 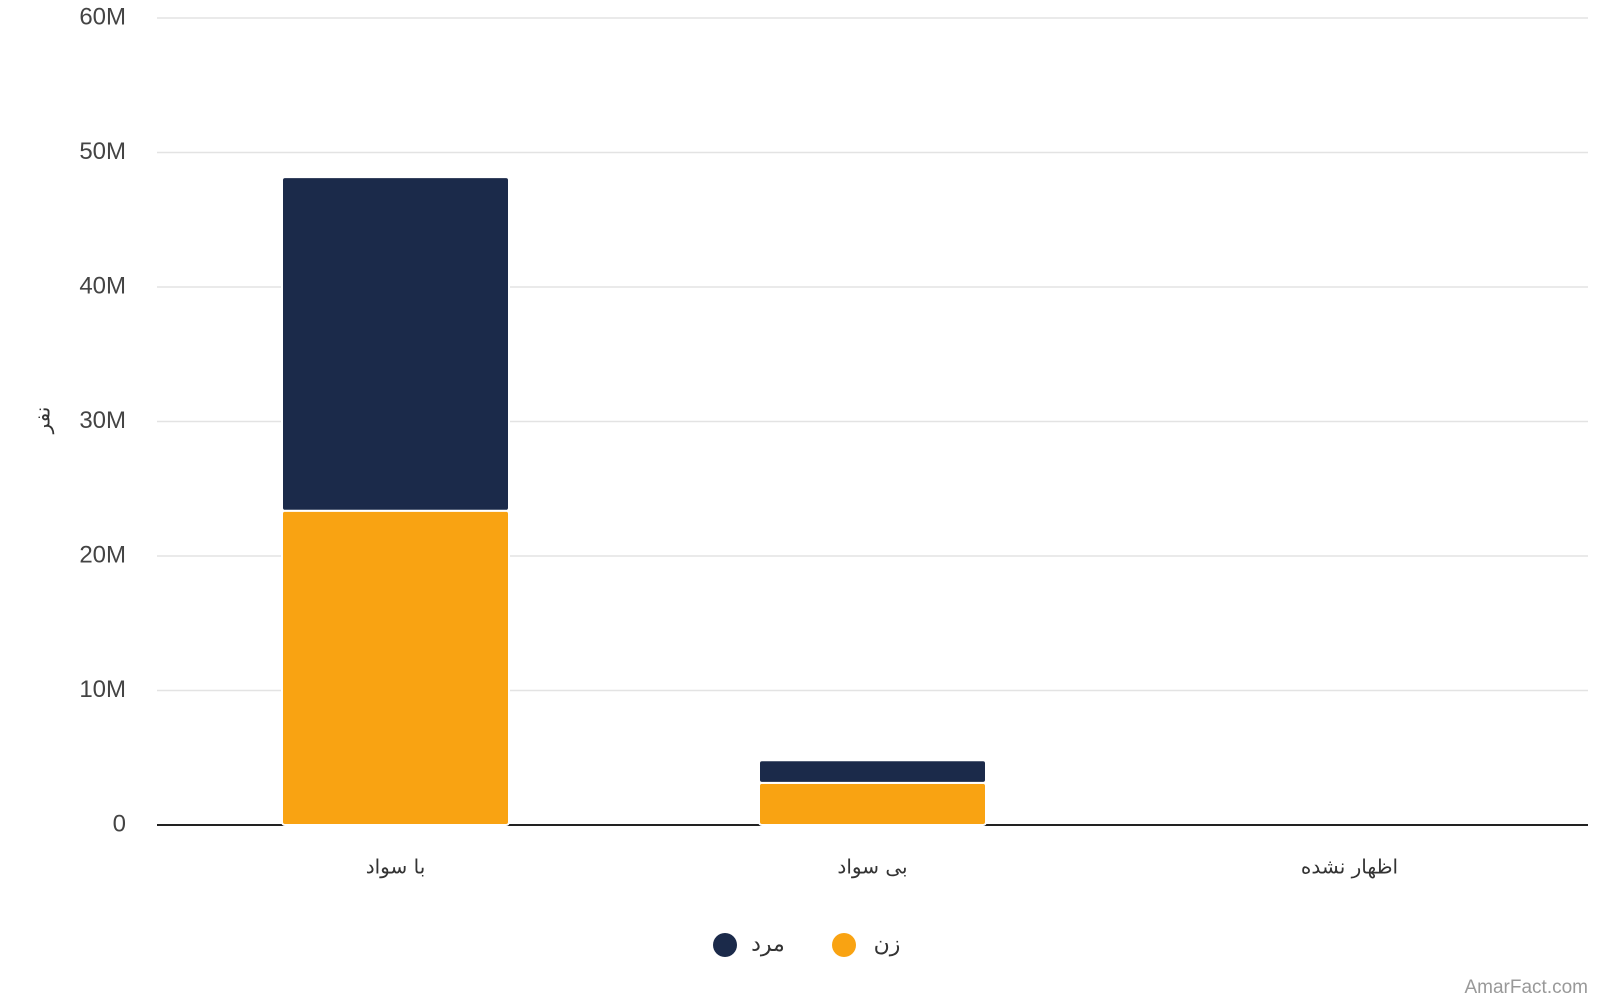 I want to click on x-tick-label: با سواد, so click(x=396, y=867).